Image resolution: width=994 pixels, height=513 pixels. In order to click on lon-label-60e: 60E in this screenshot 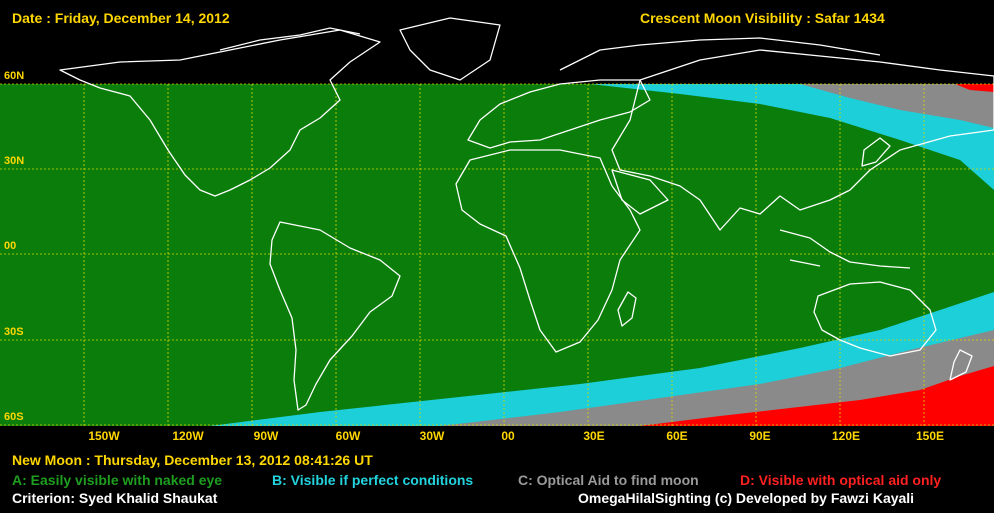, I will do `click(677, 436)`.